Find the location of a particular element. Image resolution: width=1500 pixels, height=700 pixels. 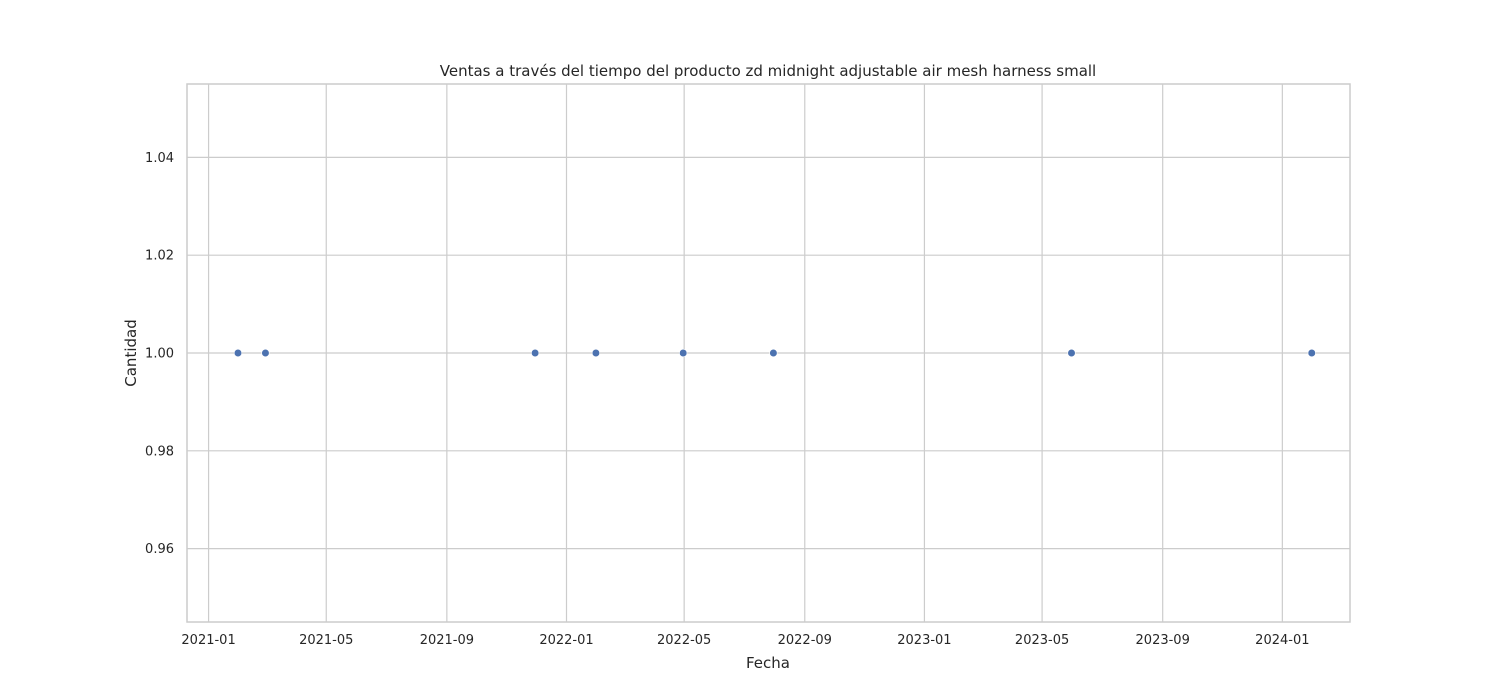

y-tick-label: 1.04 is located at coordinates (159, 158).